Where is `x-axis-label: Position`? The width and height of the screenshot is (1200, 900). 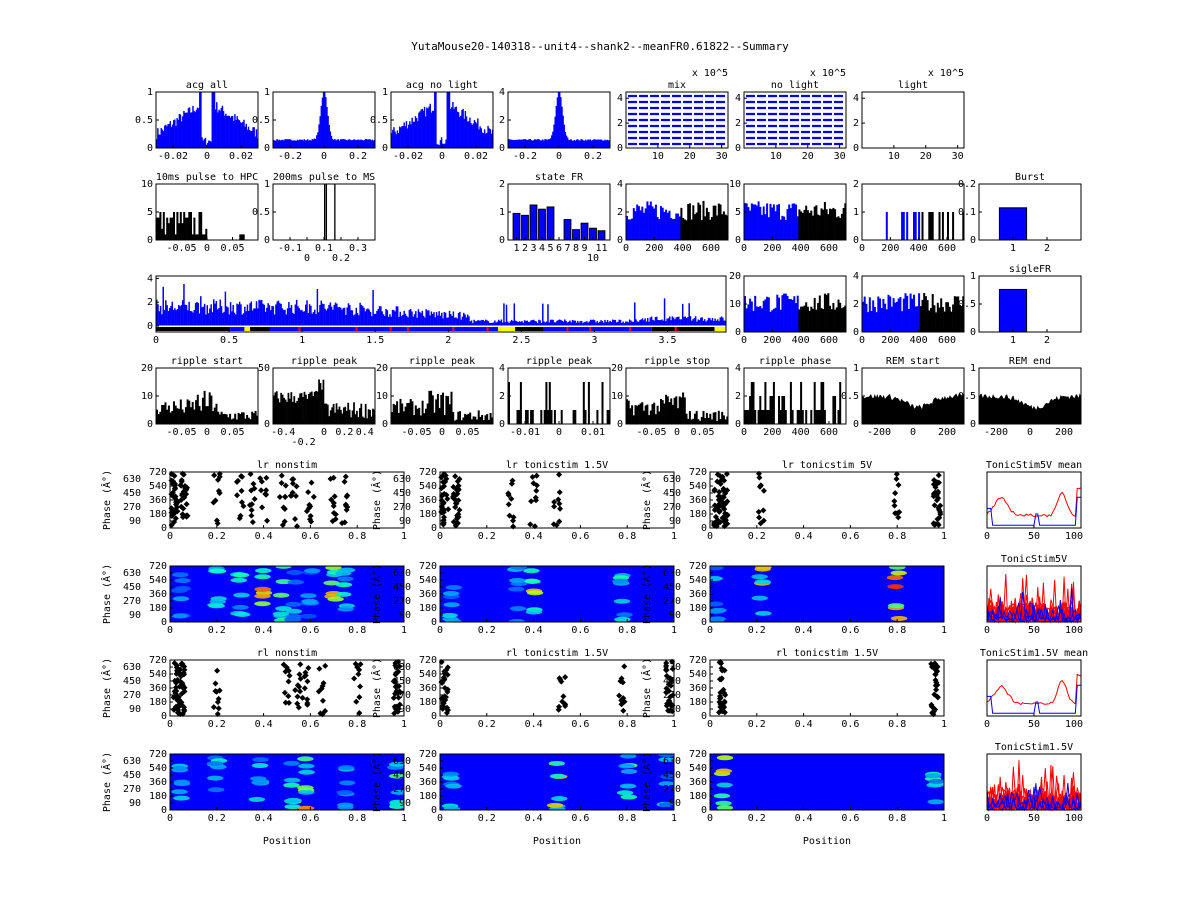 x-axis-label: Position is located at coordinates (287, 841).